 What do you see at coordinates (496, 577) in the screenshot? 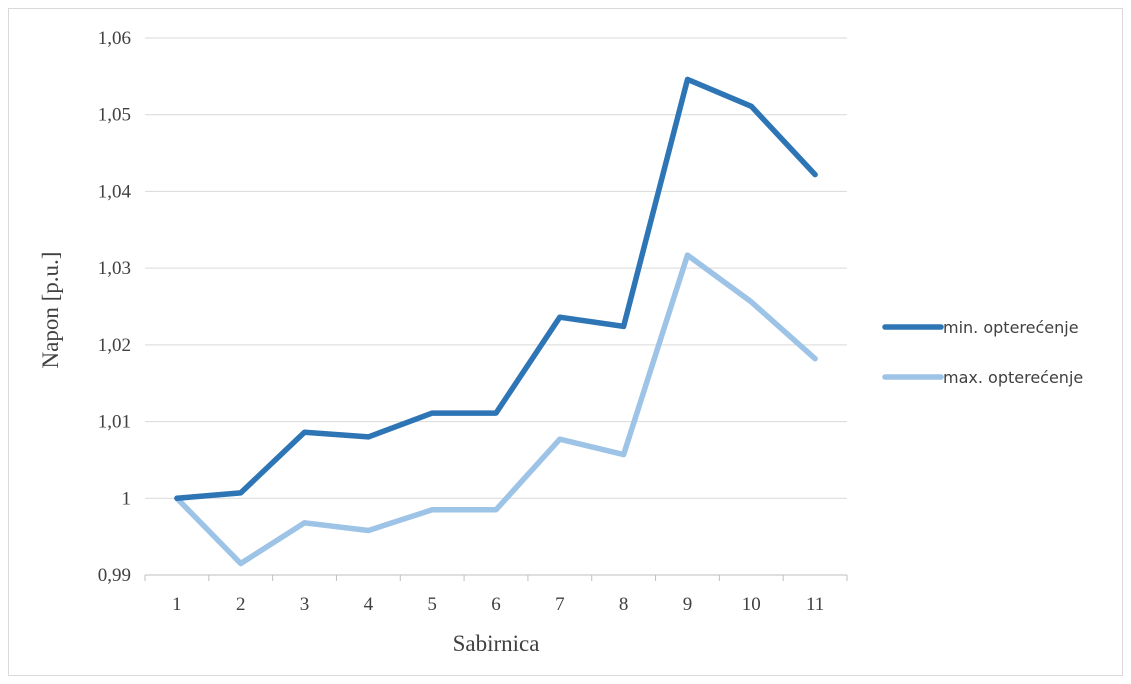
I see `axes` at bounding box center [496, 577].